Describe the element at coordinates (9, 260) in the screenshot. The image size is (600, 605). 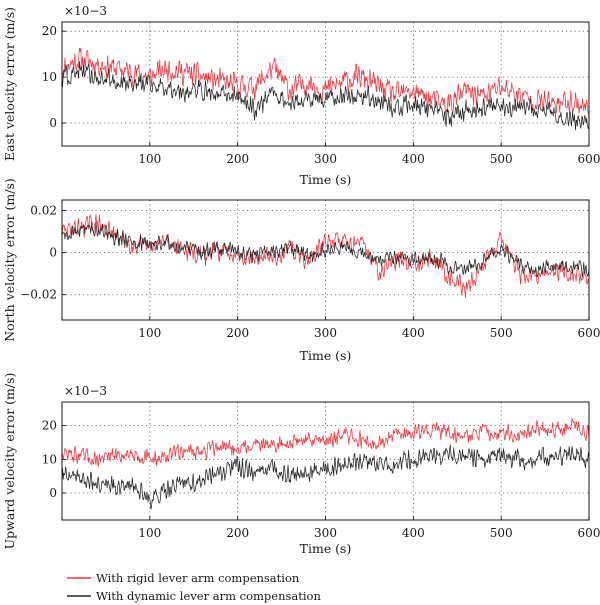
I see `y-axis-label: North velocity error (m/s)` at that location.